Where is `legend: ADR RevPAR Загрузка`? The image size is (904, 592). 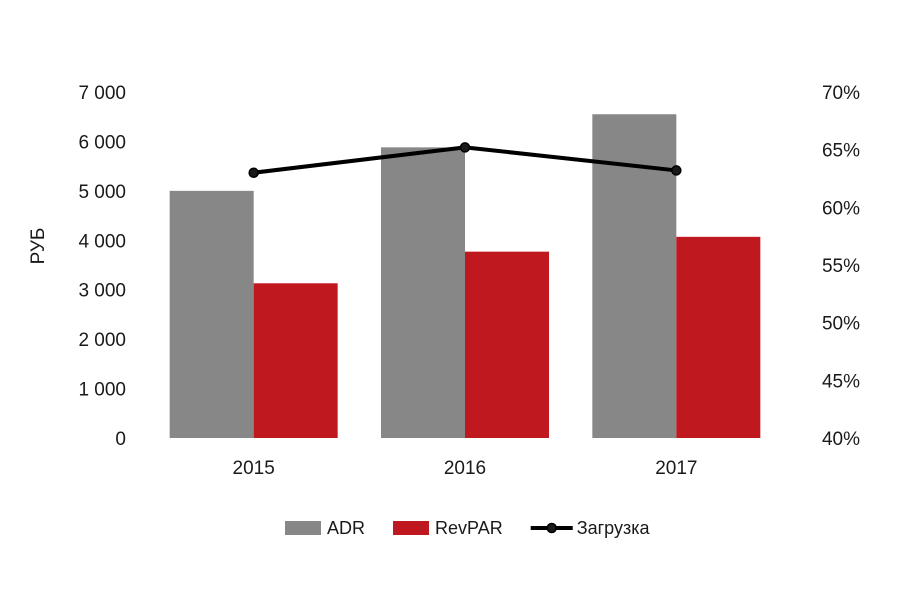 legend: ADR RevPAR Загрузка is located at coordinates (467, 528).